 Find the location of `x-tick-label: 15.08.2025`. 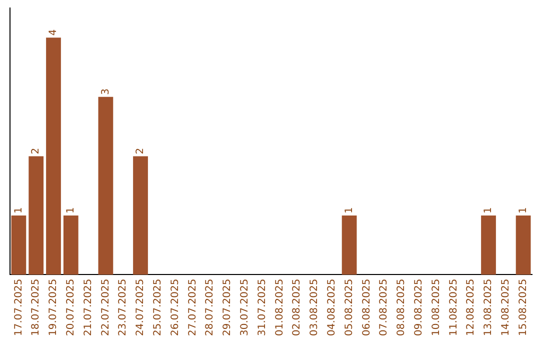

x-tick-label: 15.08.2025 is located at coordinates (523, 307).